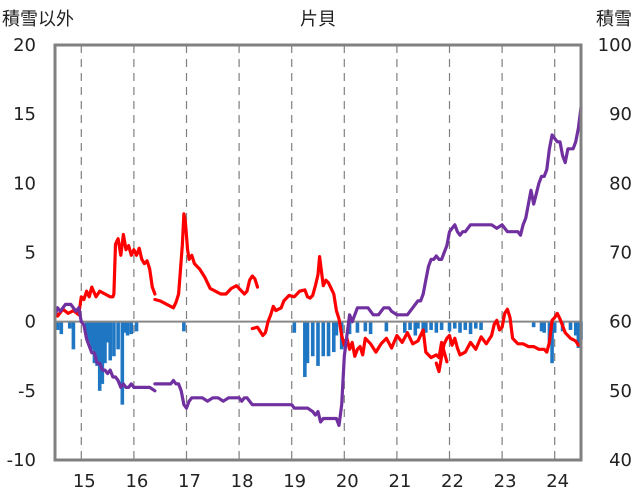 The height and width of the screenshot is (501, 636). I want to click on left-axis-label: 積雪以外, so click(38, 19).